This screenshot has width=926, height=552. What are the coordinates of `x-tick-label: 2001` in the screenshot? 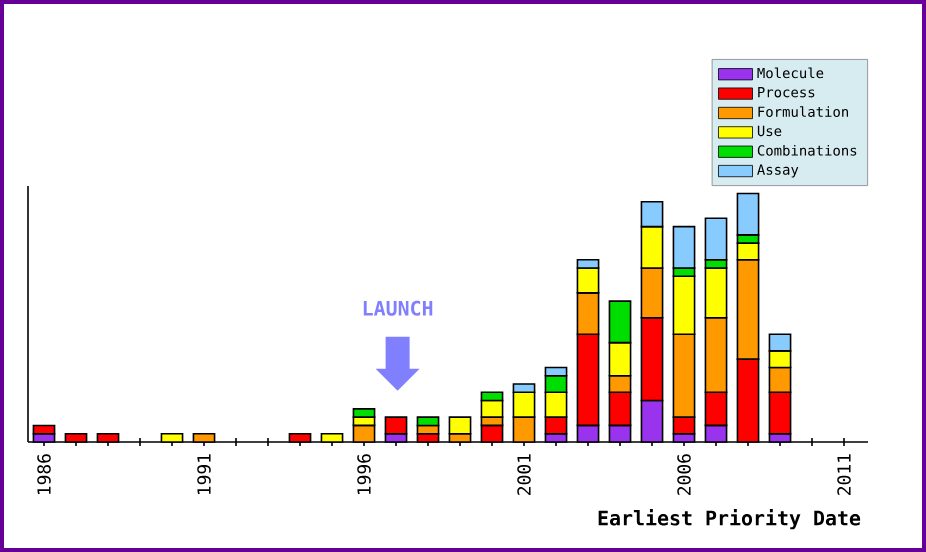 It's located at (524, 474).